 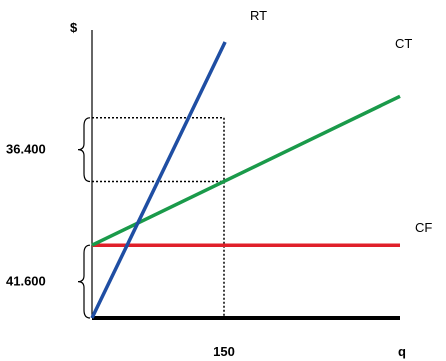 I want to click on x-tick-label: 150, so click(x=224, y=351).